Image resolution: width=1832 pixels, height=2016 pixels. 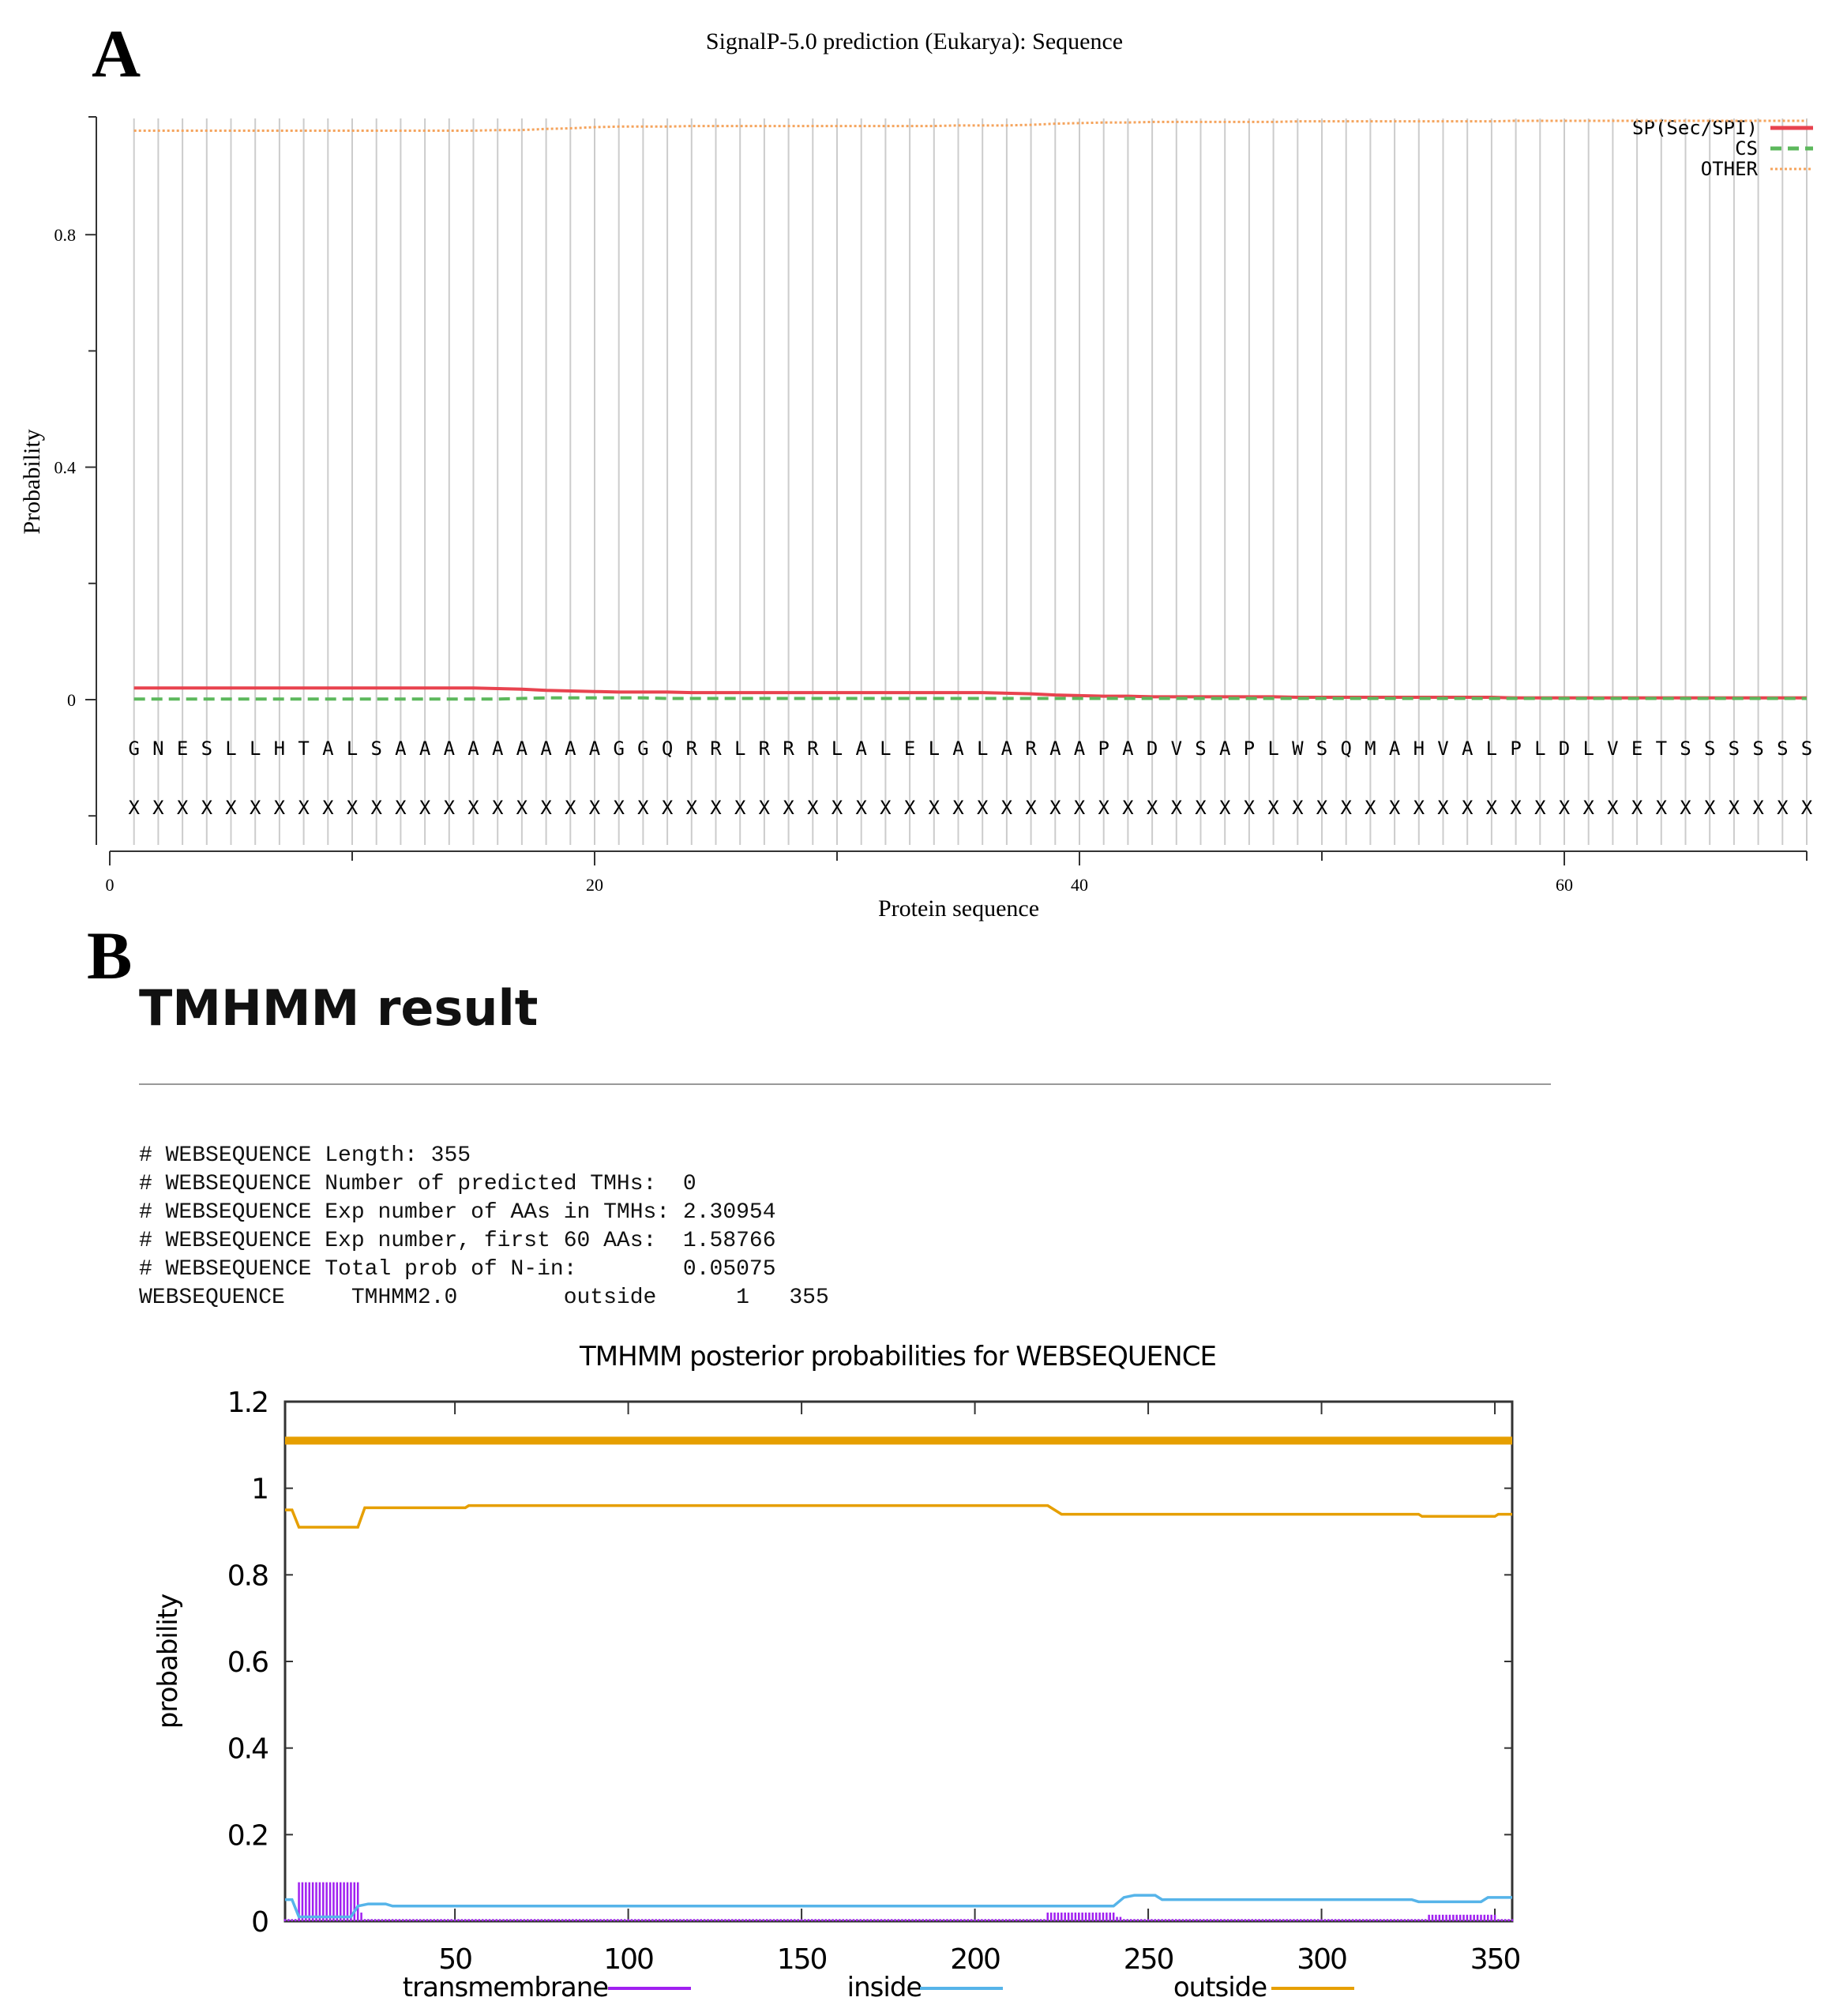 What do you see at coordinates (1220, 1987) in the screenshot?
I see `legend-label: outside` at bounding box center [1220, 1987].